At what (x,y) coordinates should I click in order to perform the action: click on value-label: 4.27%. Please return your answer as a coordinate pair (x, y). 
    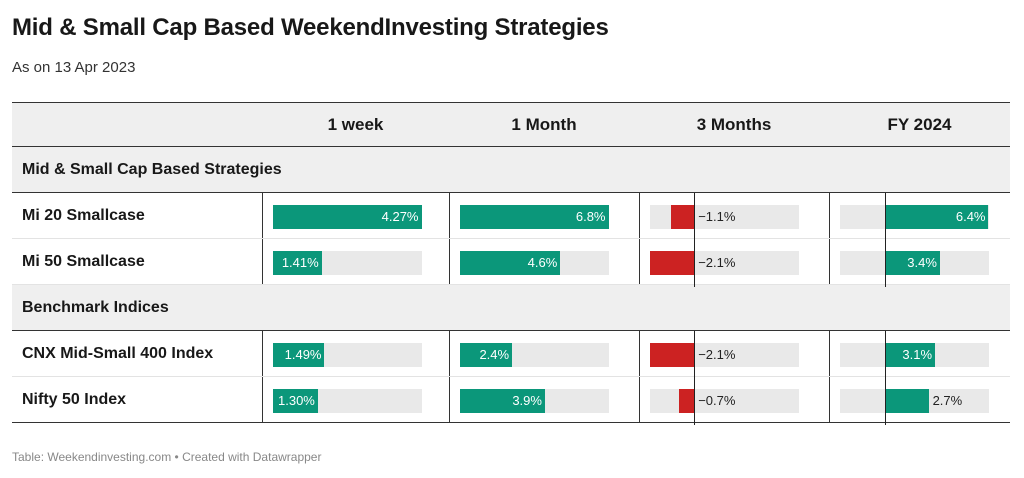
    Looking at the image, I should click on (400, 216).